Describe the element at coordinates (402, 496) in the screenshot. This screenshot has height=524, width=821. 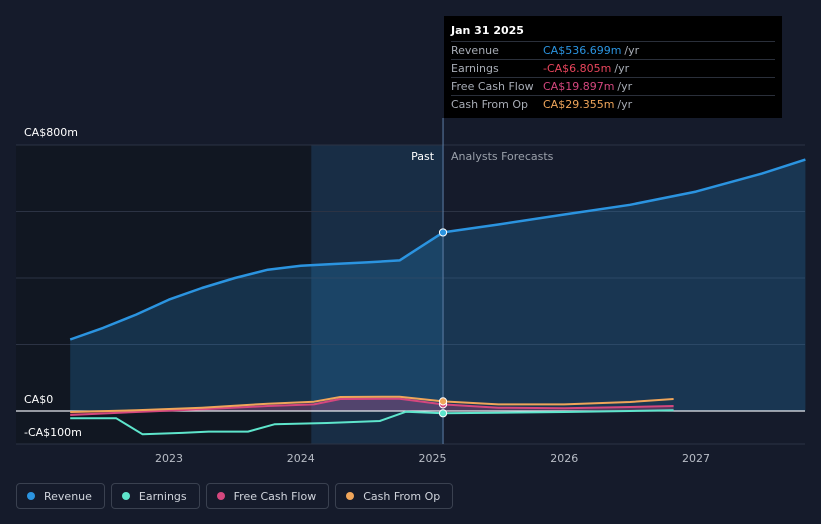
I see `legend-label: Cash From Op` at that location.